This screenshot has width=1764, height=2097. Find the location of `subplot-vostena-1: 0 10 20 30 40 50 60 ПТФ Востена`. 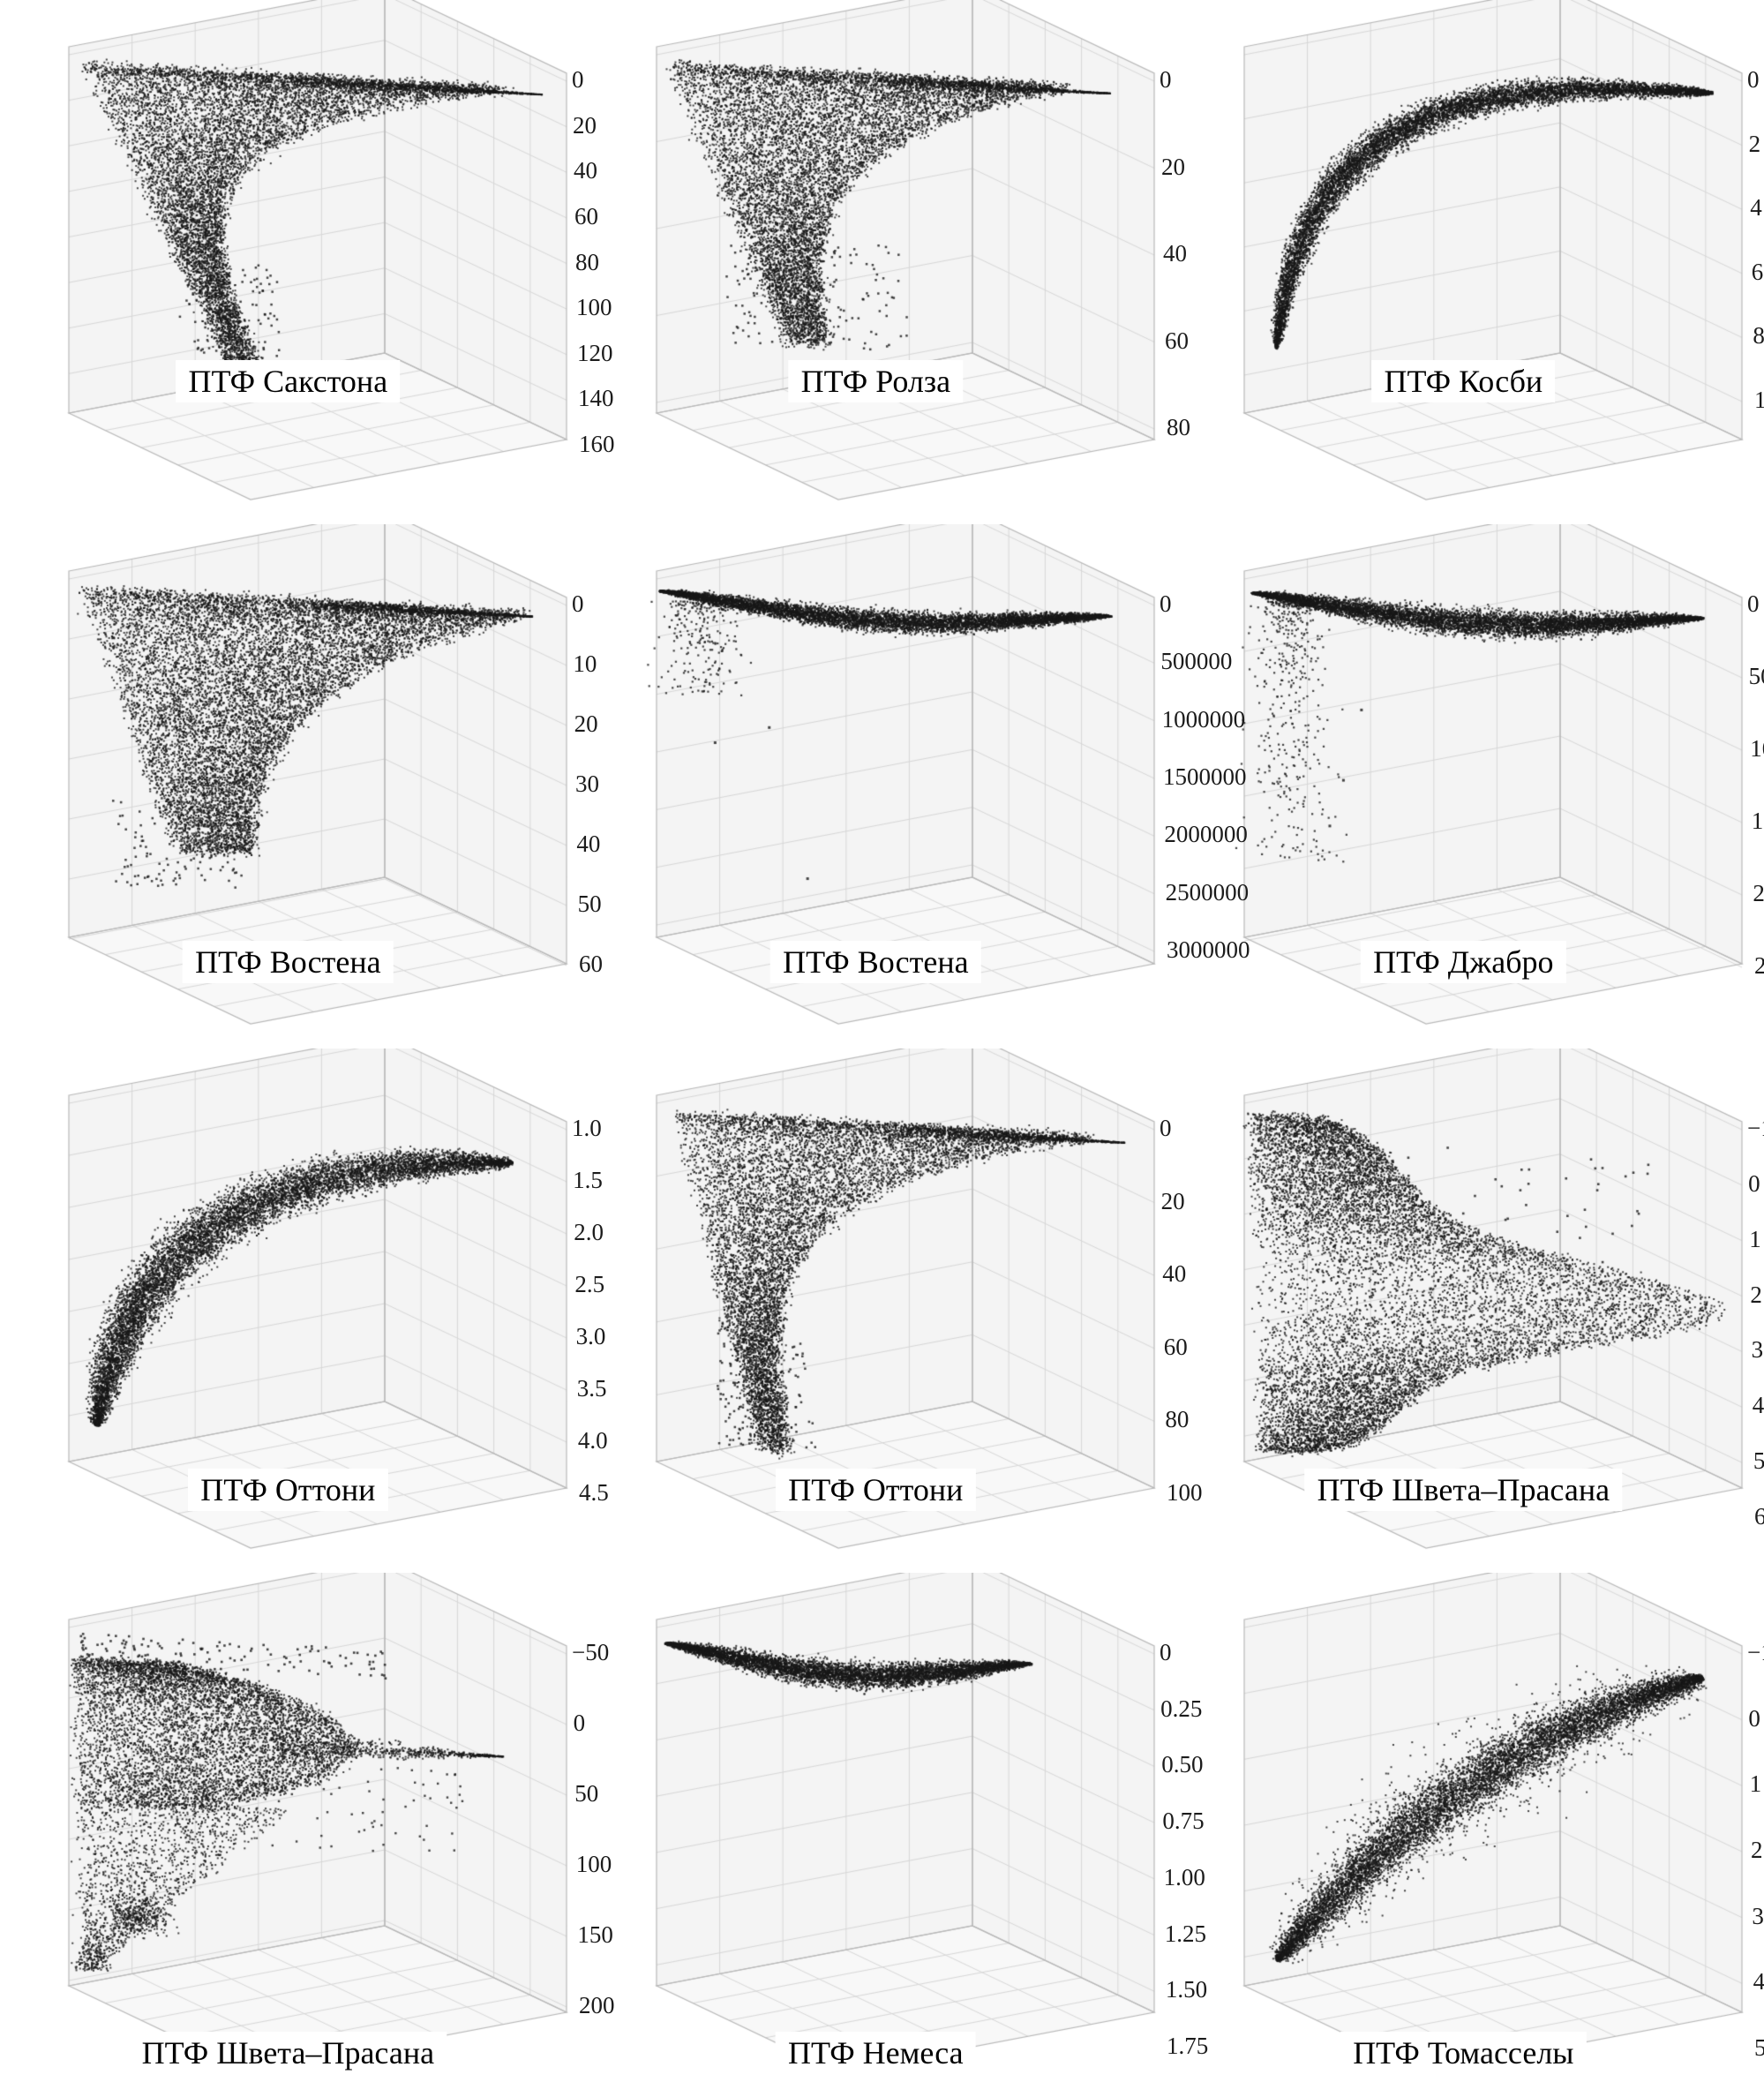

subplot-vostena-1: 0 10 20 30 40 50 60 ПТФ Востена is located at coordinates (301, 786).